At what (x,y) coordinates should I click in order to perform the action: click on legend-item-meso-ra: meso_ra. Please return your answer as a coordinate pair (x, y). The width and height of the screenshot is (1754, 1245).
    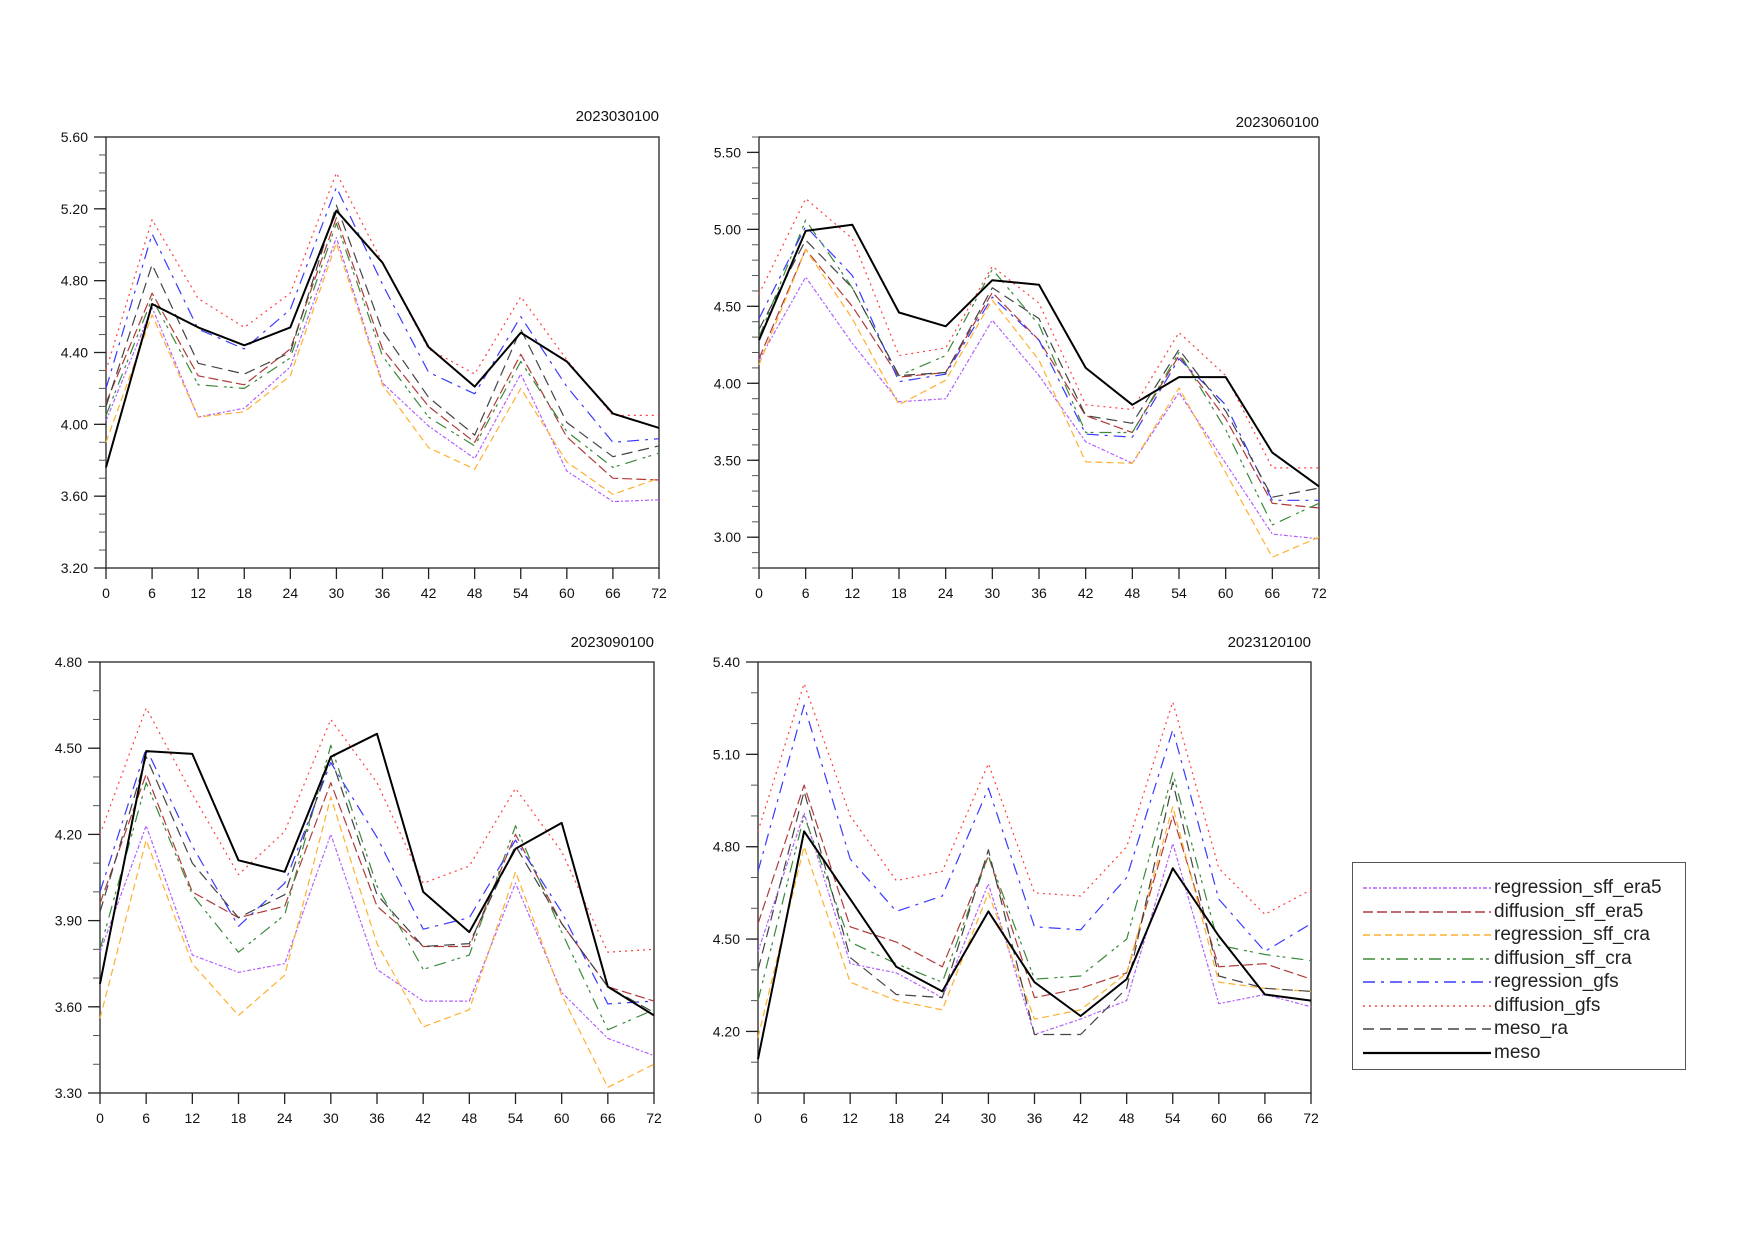
    Looking at the image, I should click on (1523, 1029).